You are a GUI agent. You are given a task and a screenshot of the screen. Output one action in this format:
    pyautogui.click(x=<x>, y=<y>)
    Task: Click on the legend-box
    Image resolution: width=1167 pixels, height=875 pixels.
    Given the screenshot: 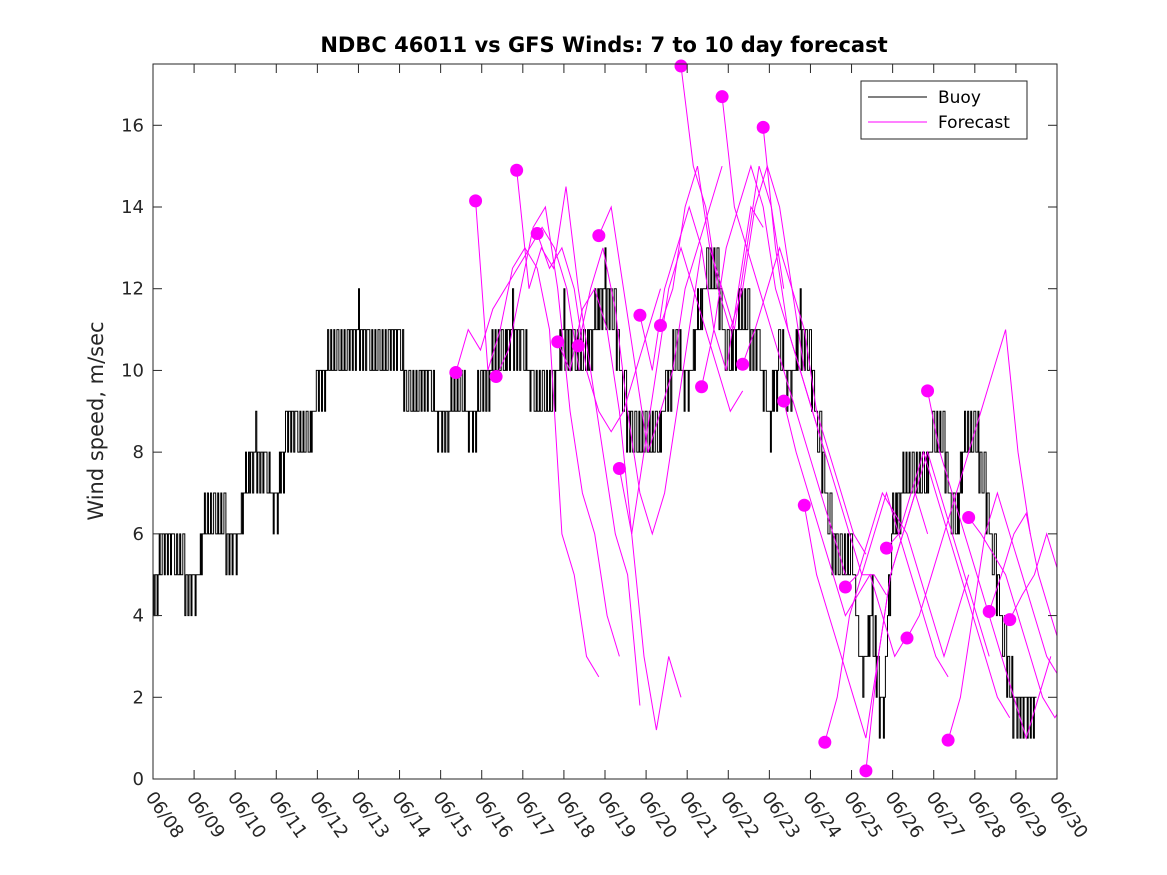 What is the action you would take?
    pyautogui.click(x=944, y=110)
    